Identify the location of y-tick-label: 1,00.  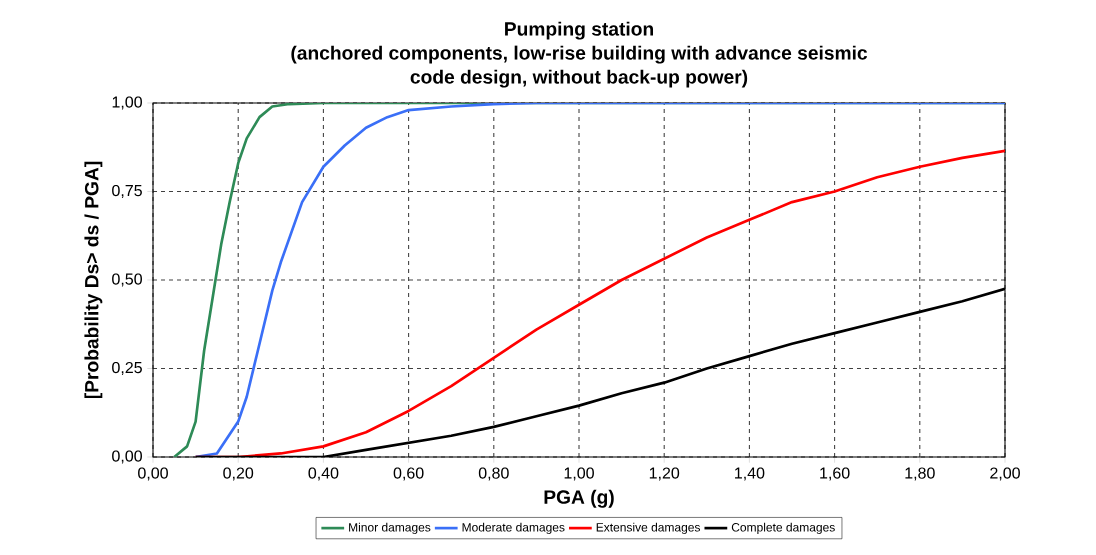
(127, 103).